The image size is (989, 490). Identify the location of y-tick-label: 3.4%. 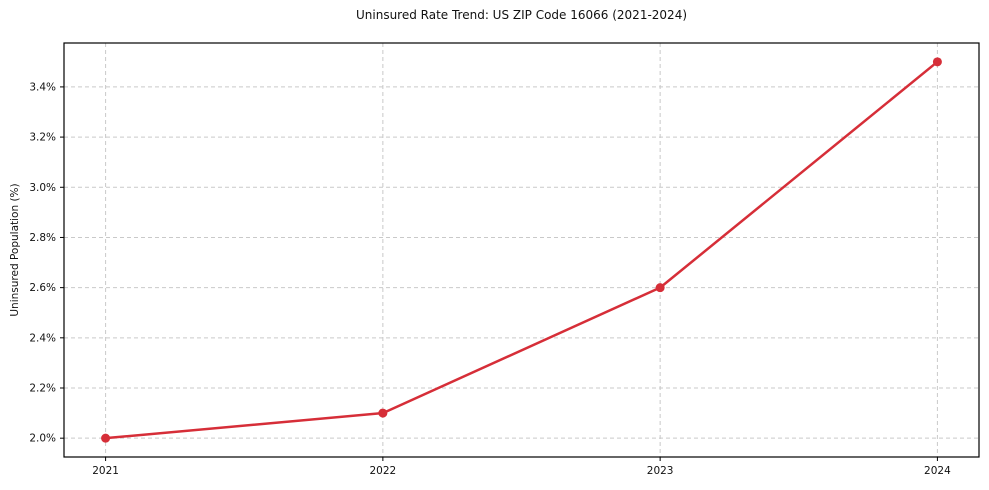
(42, 87).